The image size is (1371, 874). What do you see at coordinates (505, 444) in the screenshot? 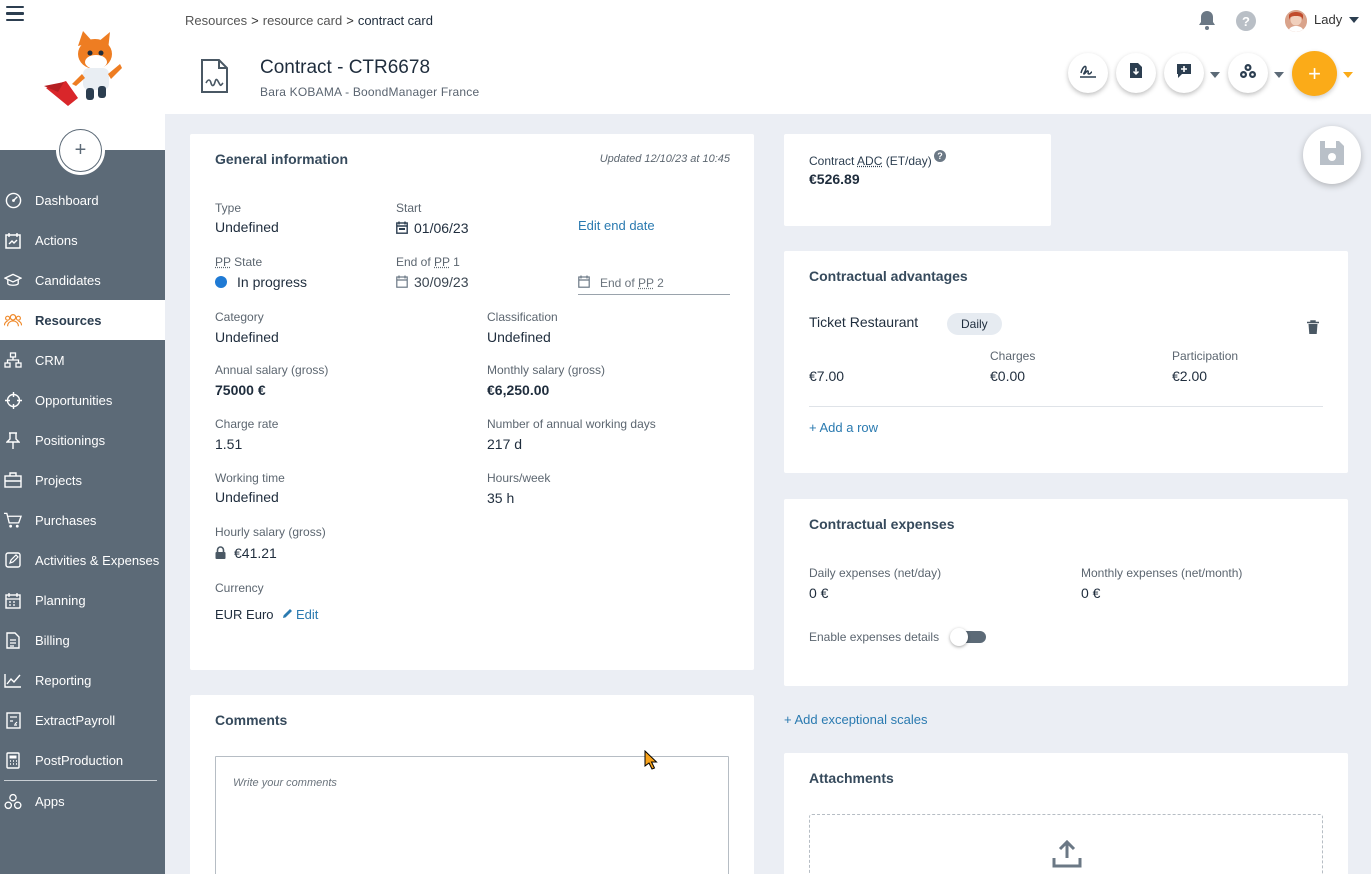
I see `working-days-value: 217 d` at bounding box center [505, 444].